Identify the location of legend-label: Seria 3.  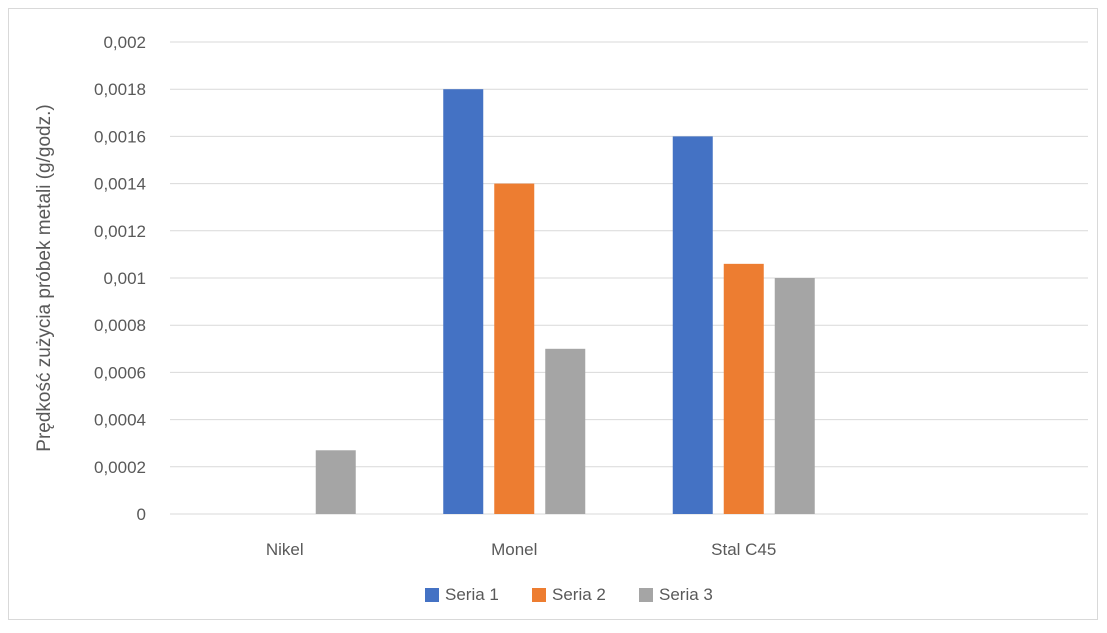
(686, 594).